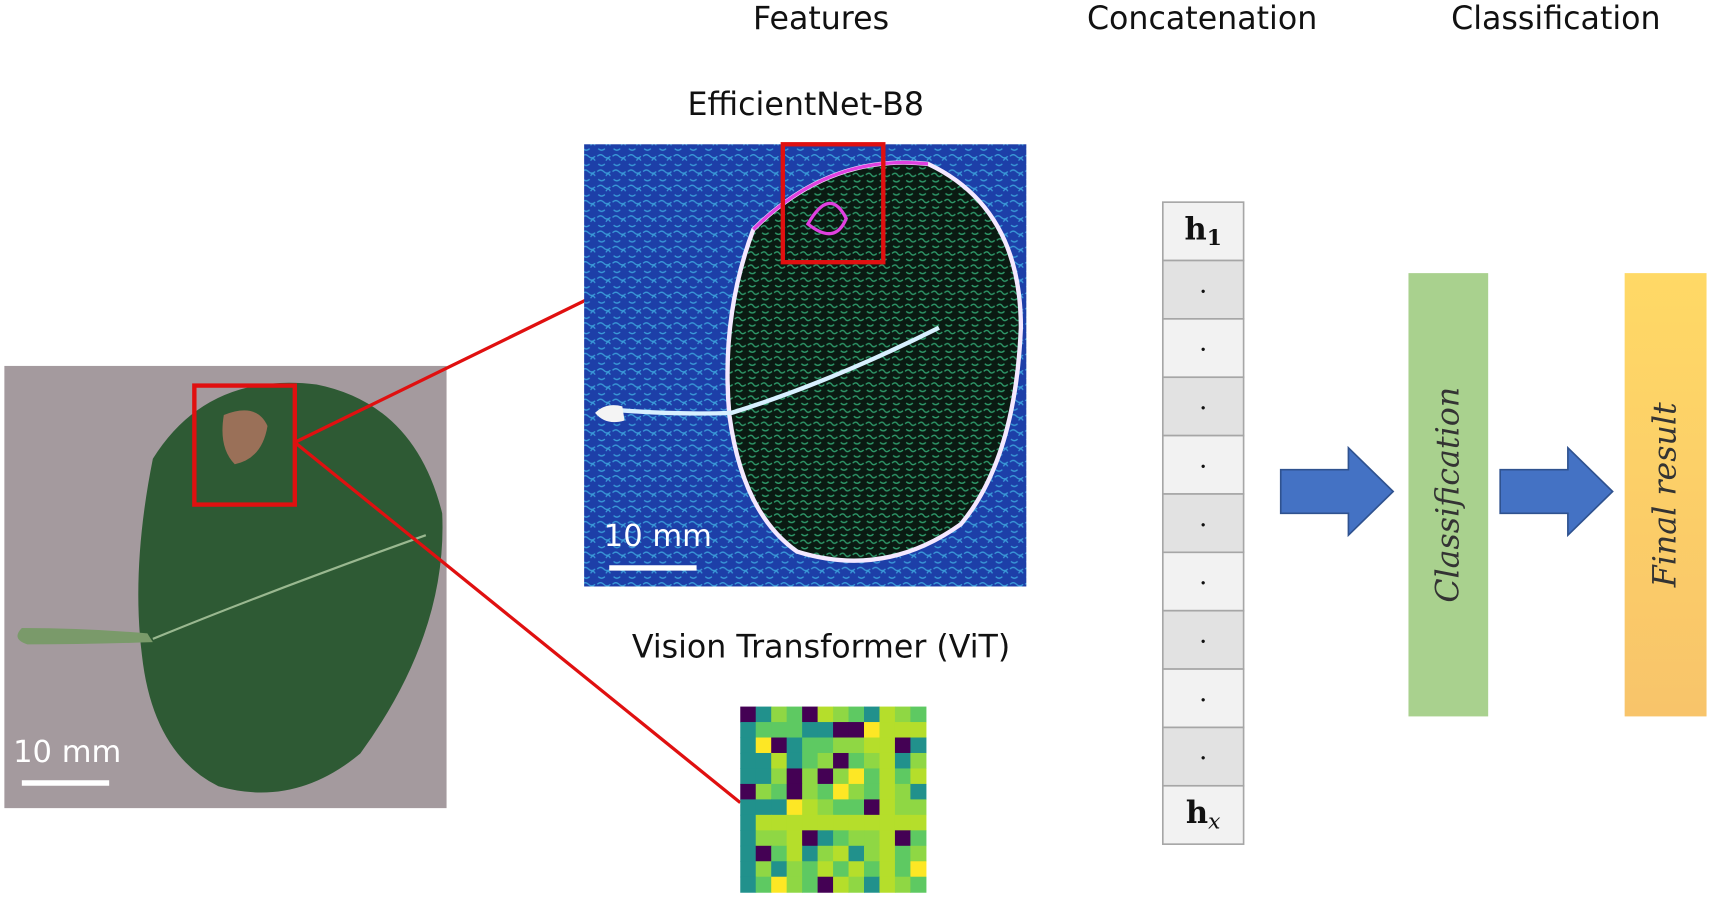 This screenshot has width=1712, height=904. What do you see at coordinates (1202, 19) in the screenshot?
I see `header-concatenation: Concatenation` at bounding box center [1202, 19].